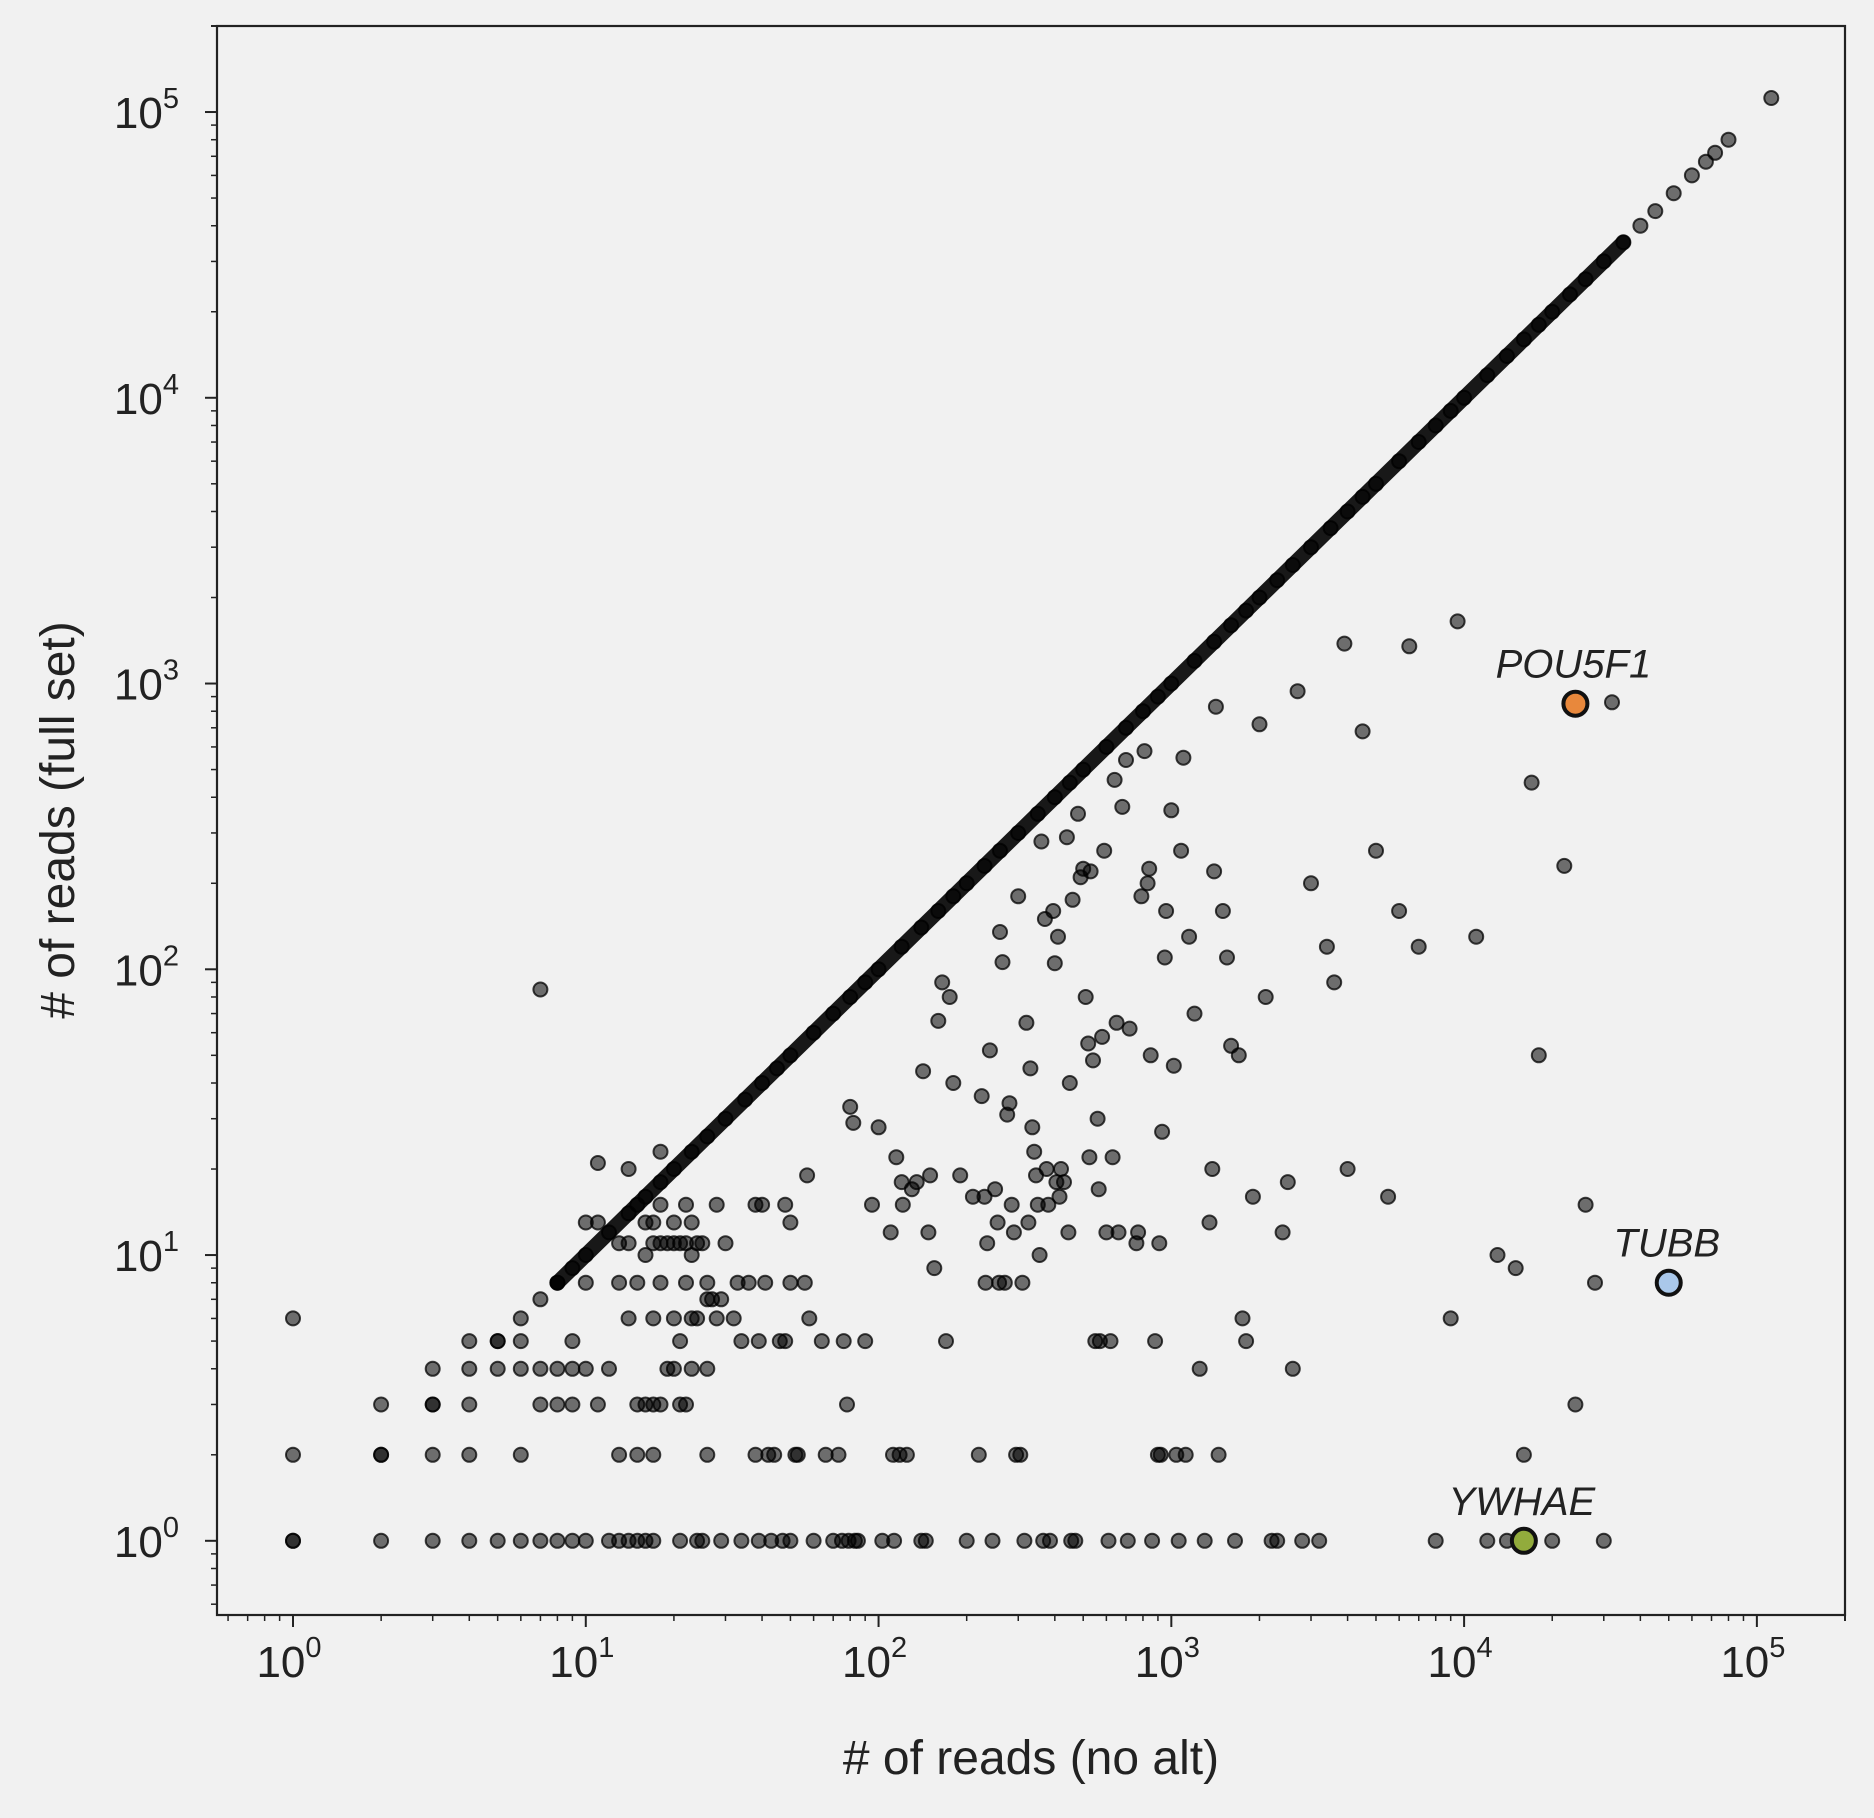  Describe the element at coordinates (1574, 665) in the screenshot. I see `highlight-label-pou5f1: POU5F1` at that location.